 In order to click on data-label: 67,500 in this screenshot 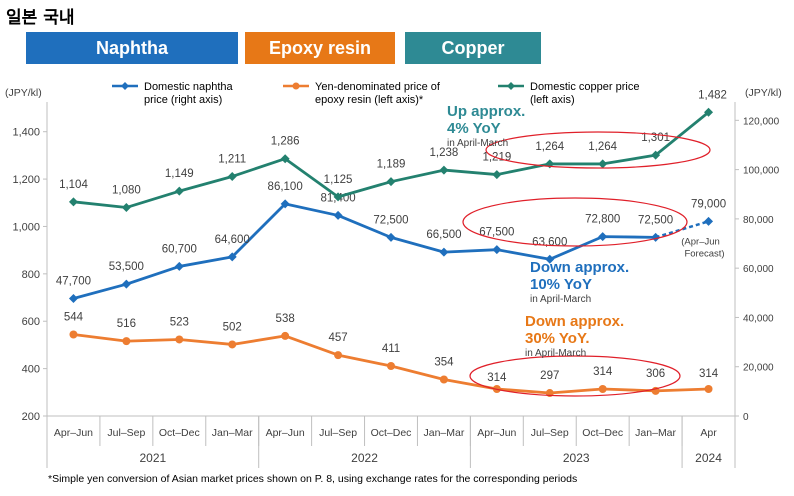, I will do `click(496, 233)`.